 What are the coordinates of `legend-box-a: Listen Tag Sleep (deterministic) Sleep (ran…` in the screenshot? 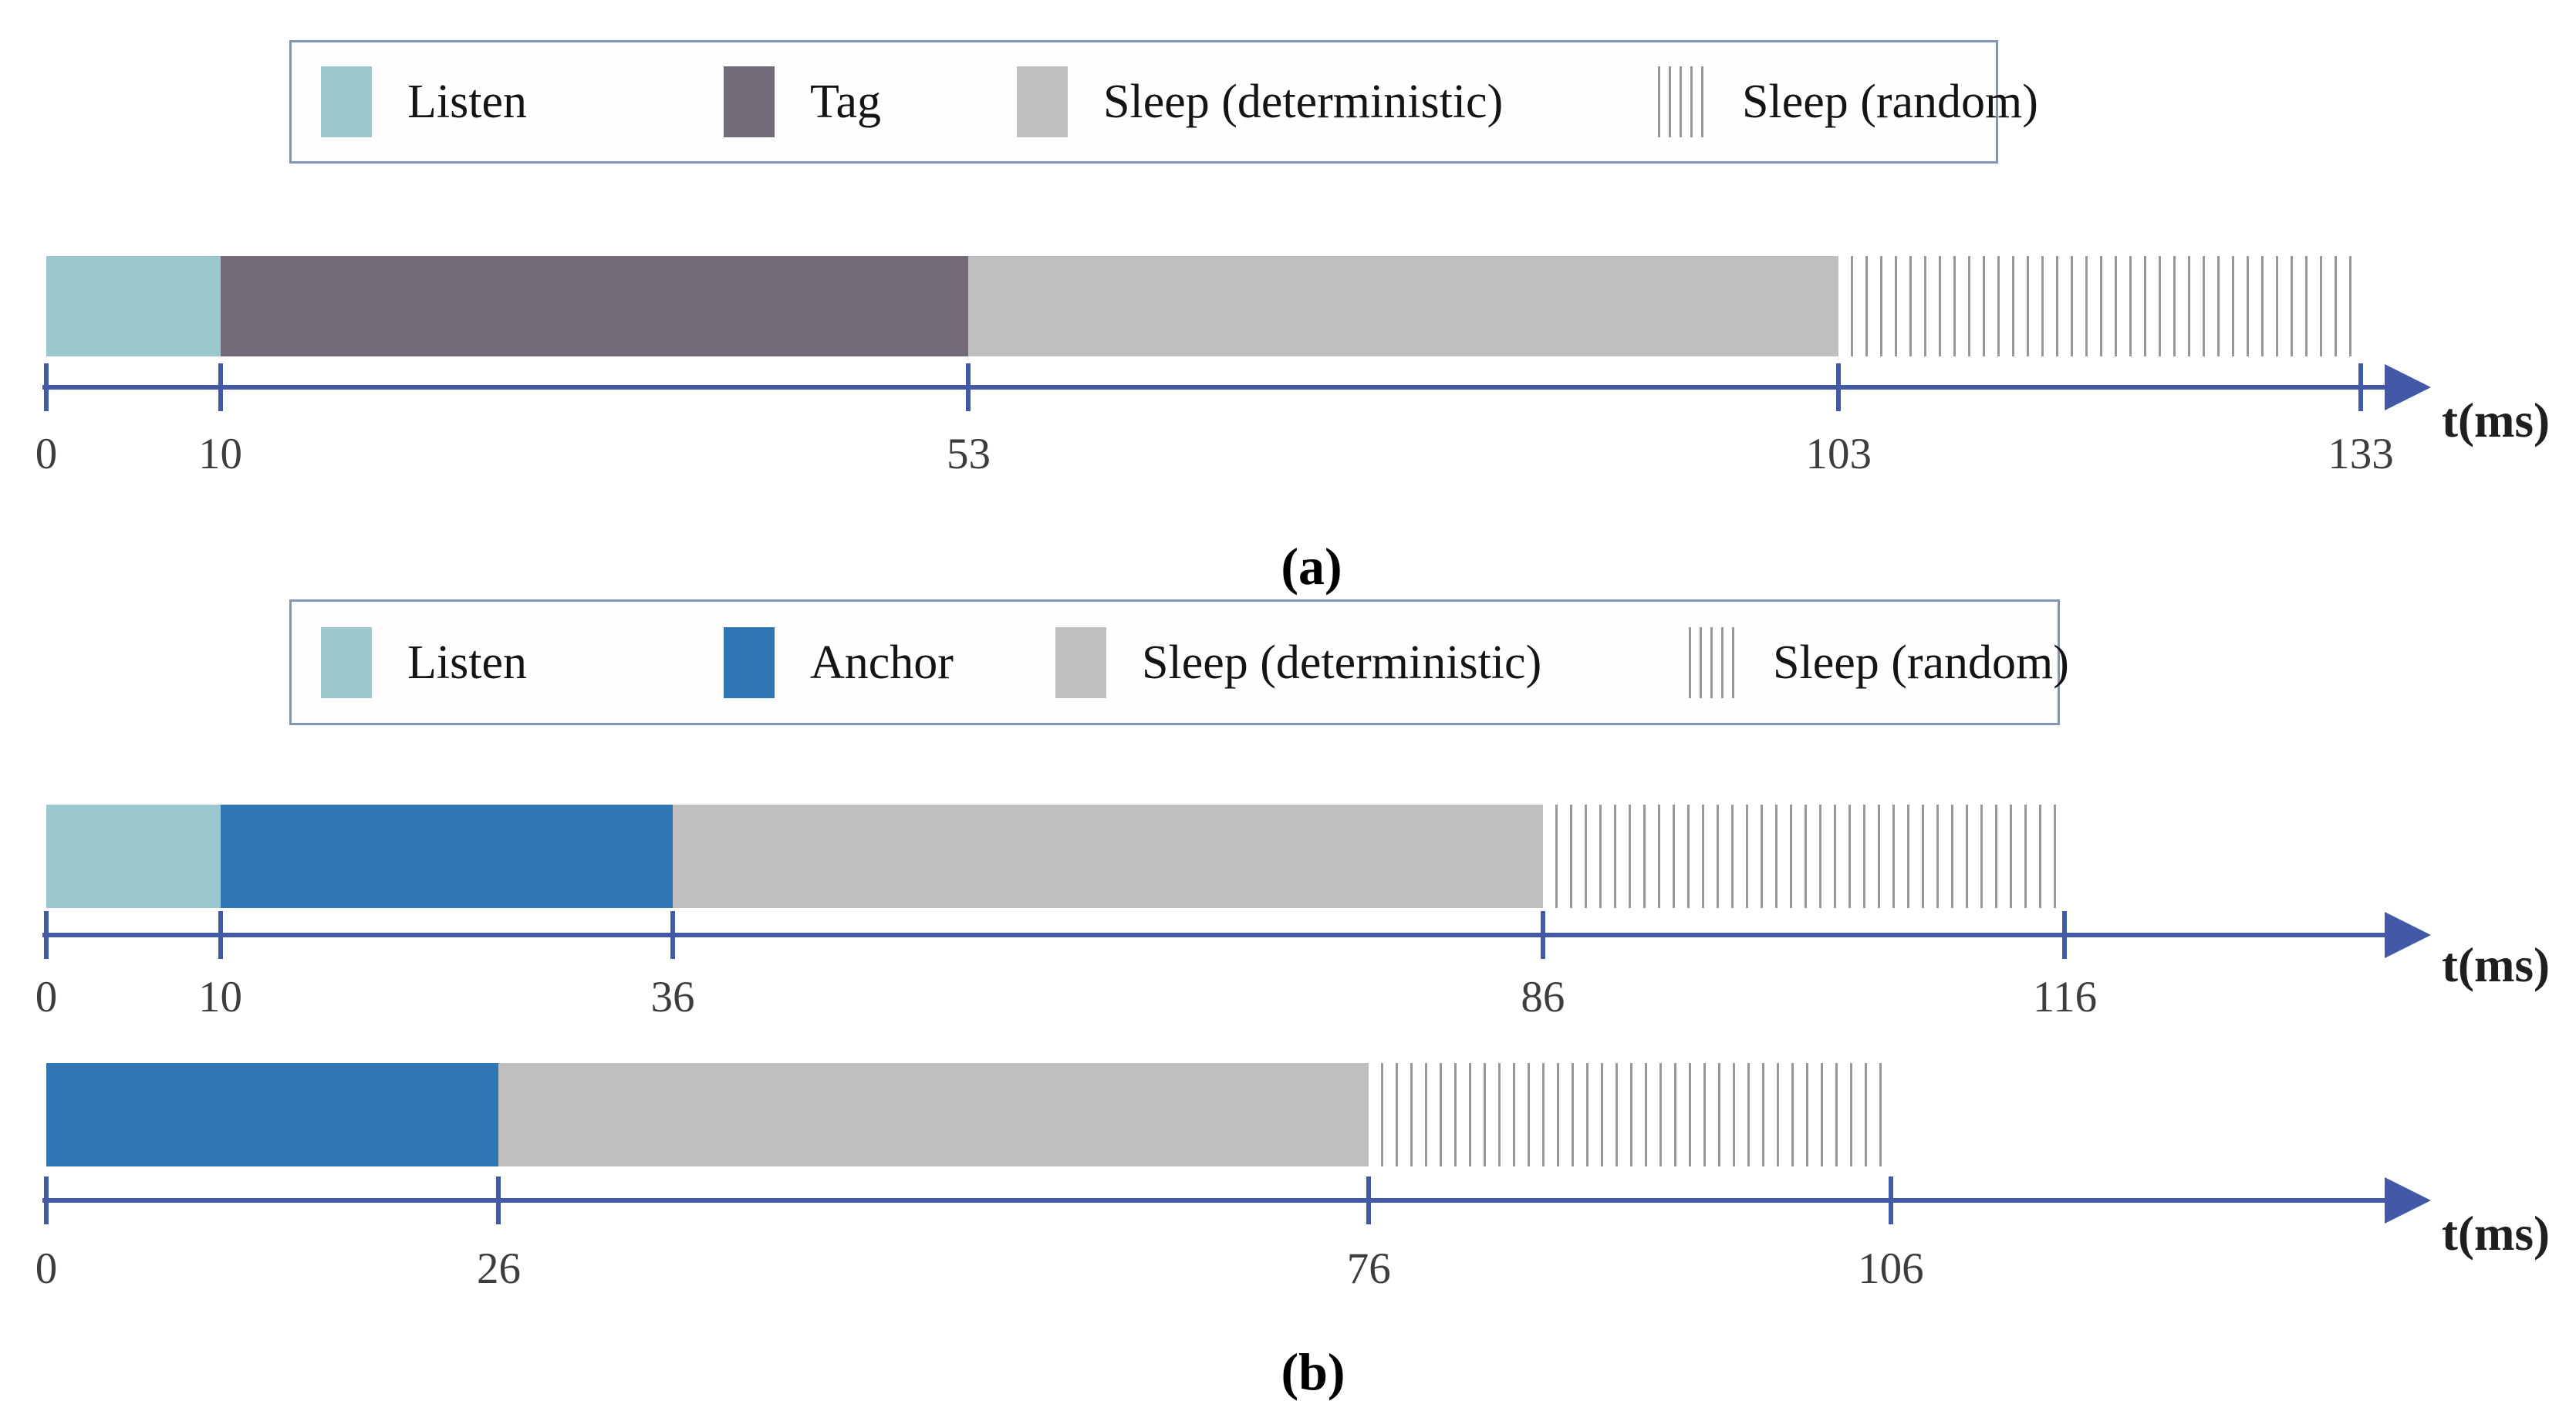 It's located at (1164, 102).